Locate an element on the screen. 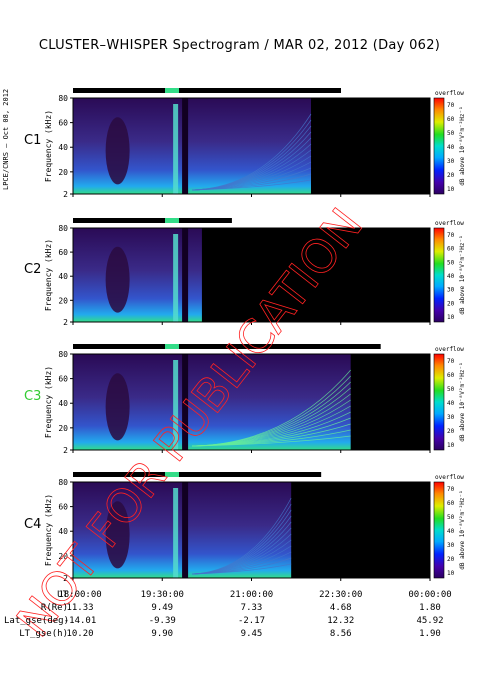 This screenshot has width=479, height=678. orbit-row-value: 1.80 is located at coordinates (430, 608).